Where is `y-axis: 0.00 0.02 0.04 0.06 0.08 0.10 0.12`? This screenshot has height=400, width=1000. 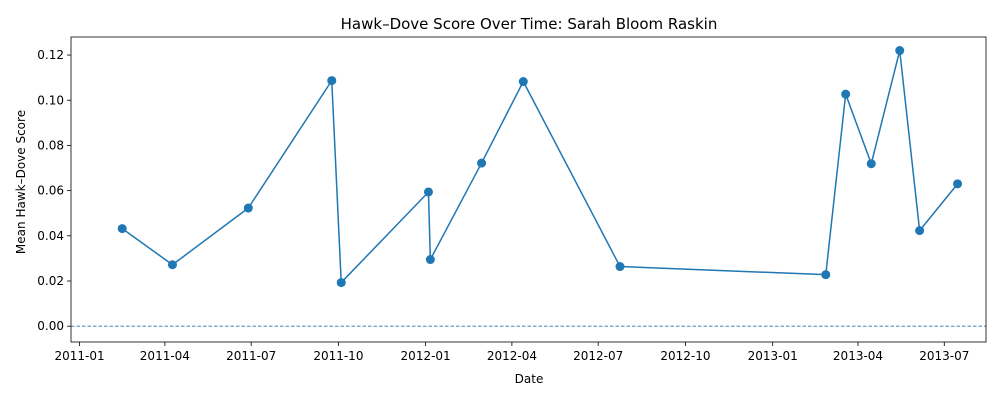 y-axis: 0.00 0.02 0.04 0.06 0.08 0.10 0.12 is located at coordinates (54, 190).